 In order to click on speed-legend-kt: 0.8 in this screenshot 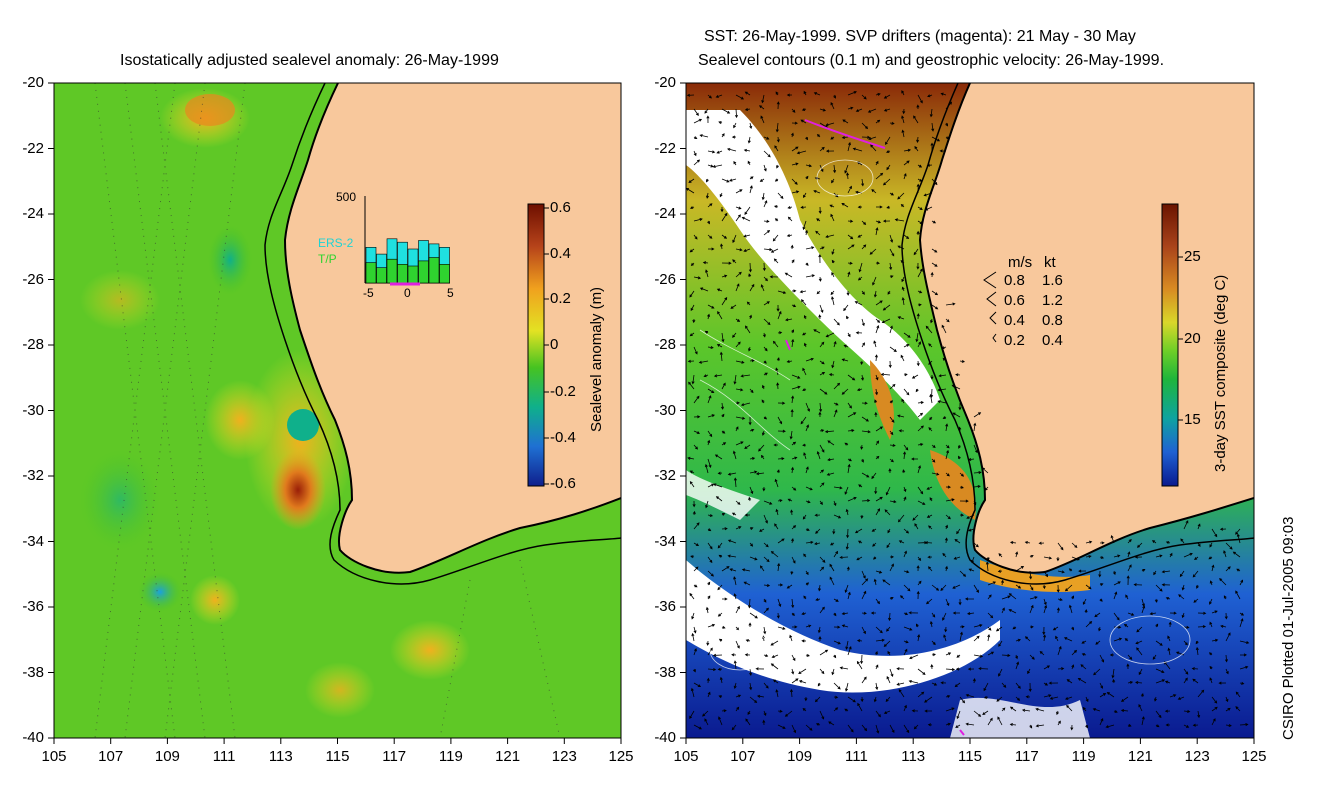, I will do `click(1052, 320)`.